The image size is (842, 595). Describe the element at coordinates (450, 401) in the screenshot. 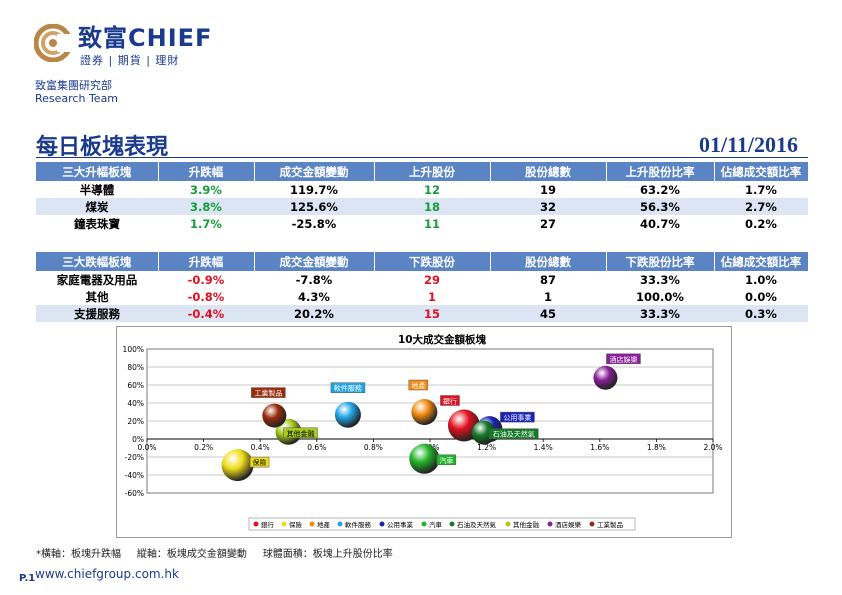

I see `bubble-label: 銀行` at that location.